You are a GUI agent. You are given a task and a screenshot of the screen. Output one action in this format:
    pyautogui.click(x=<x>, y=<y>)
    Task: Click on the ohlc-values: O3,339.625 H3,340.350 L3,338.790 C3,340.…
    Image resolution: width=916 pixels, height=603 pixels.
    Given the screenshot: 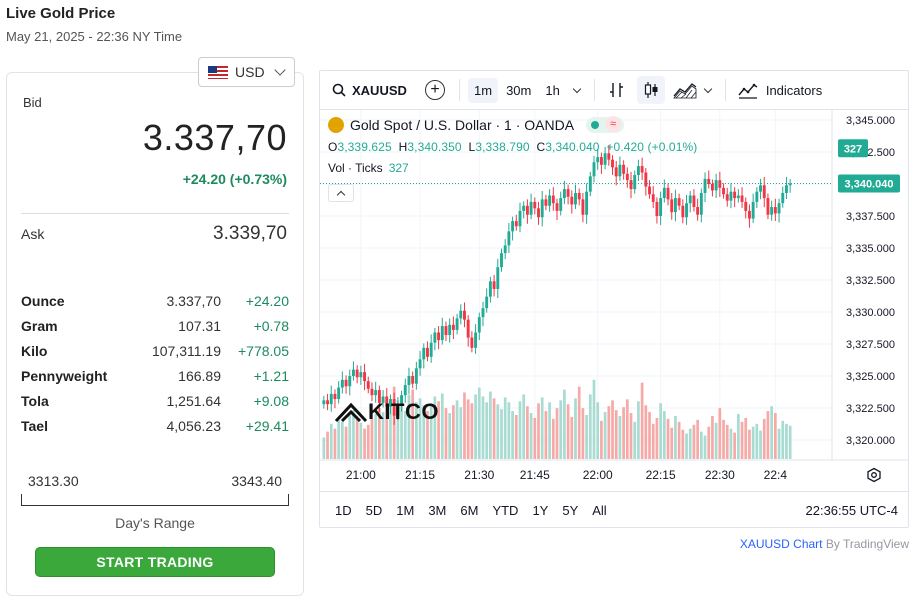 What is the action you would take?
    pyautogui.click(x=513, y=147)
    